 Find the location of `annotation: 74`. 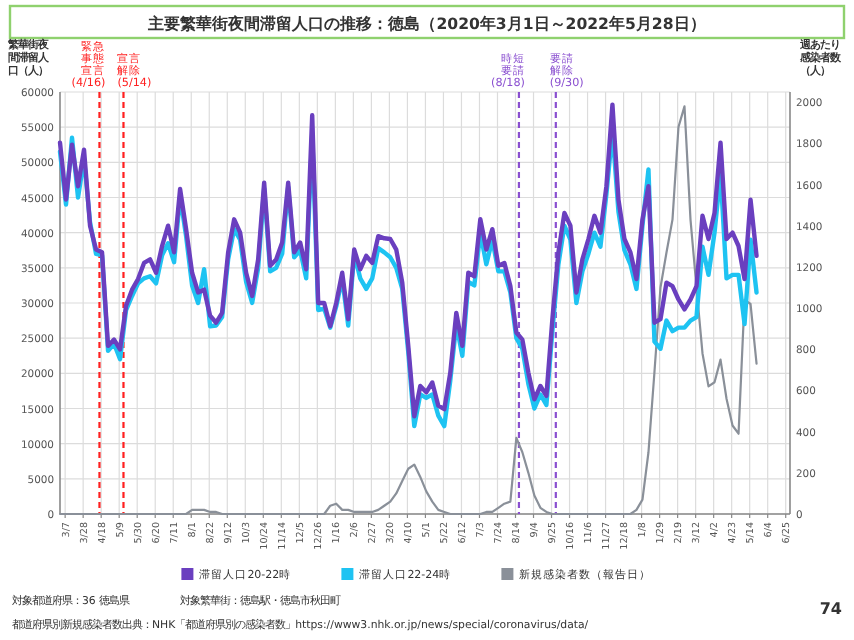

annotation: 74 is located at coordinates (830, 609).